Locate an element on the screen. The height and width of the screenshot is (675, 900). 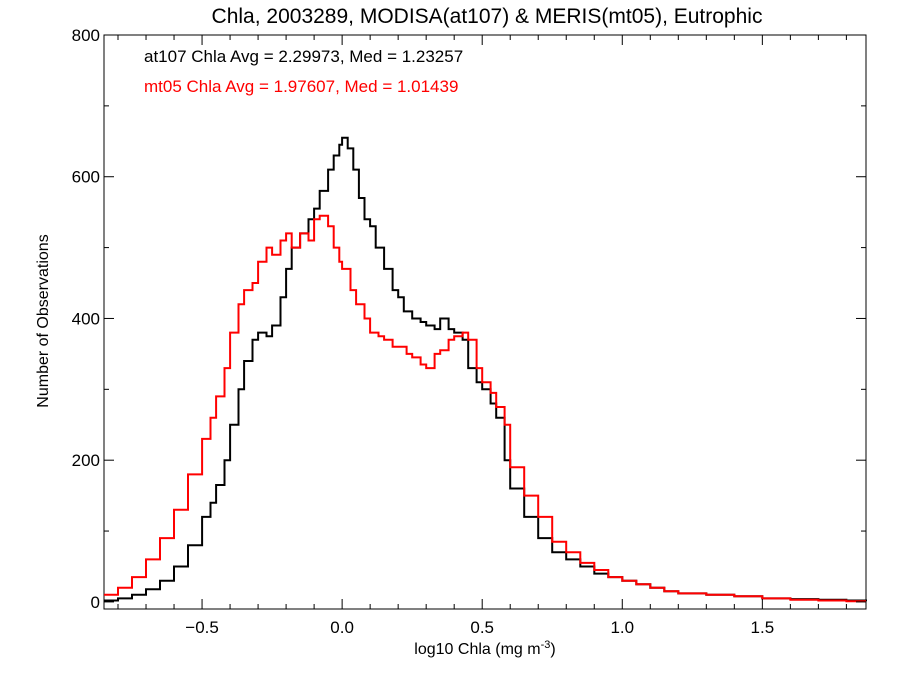
x-axis-label: log10 Chla (mg m-3) is located at coordinates (484, 648).